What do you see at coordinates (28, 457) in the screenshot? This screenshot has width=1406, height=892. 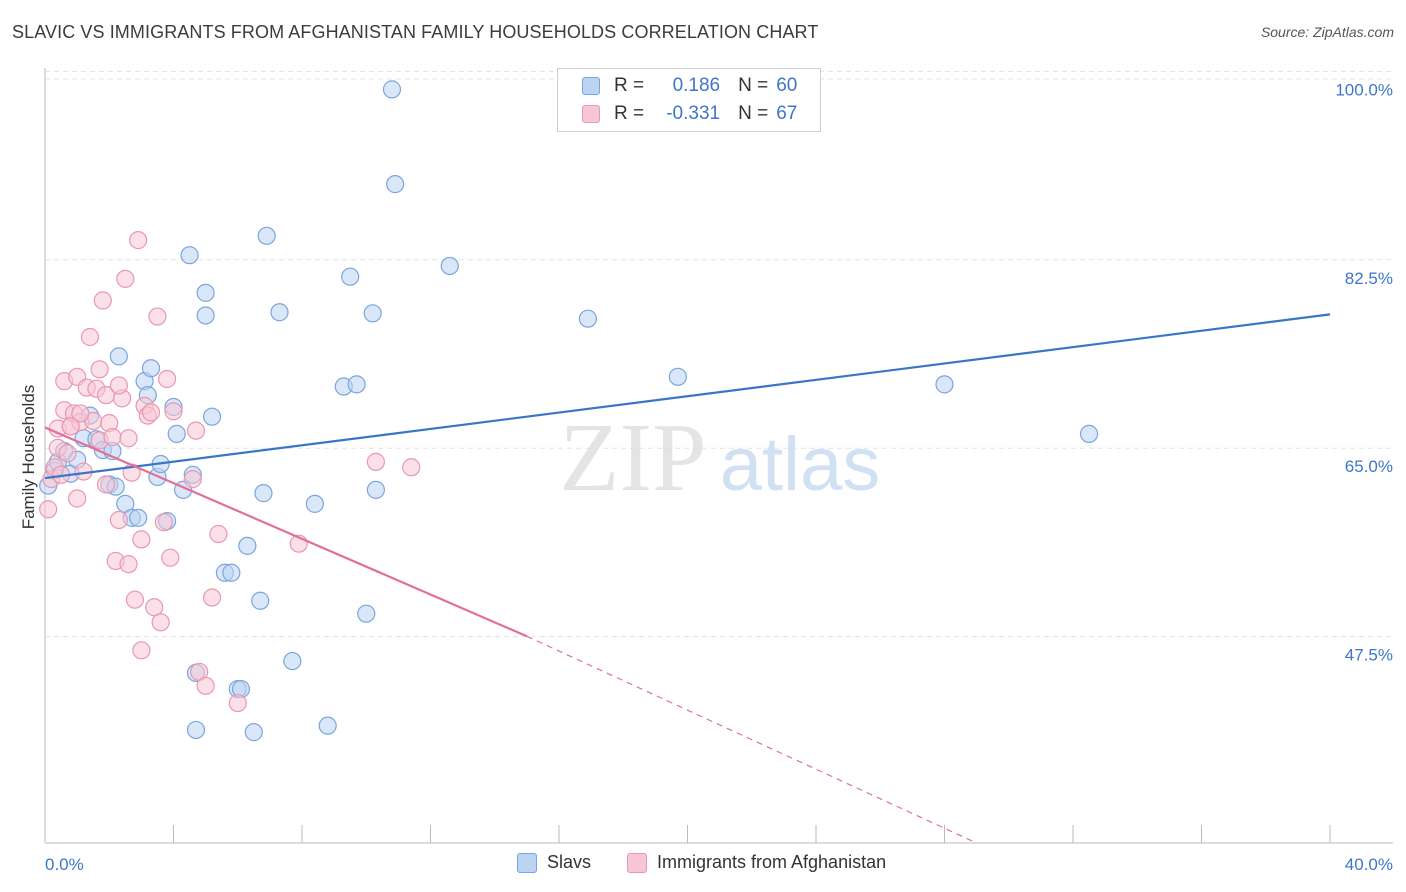 I see `y-axis-title: Family Households` at bounding box center [28, 457].